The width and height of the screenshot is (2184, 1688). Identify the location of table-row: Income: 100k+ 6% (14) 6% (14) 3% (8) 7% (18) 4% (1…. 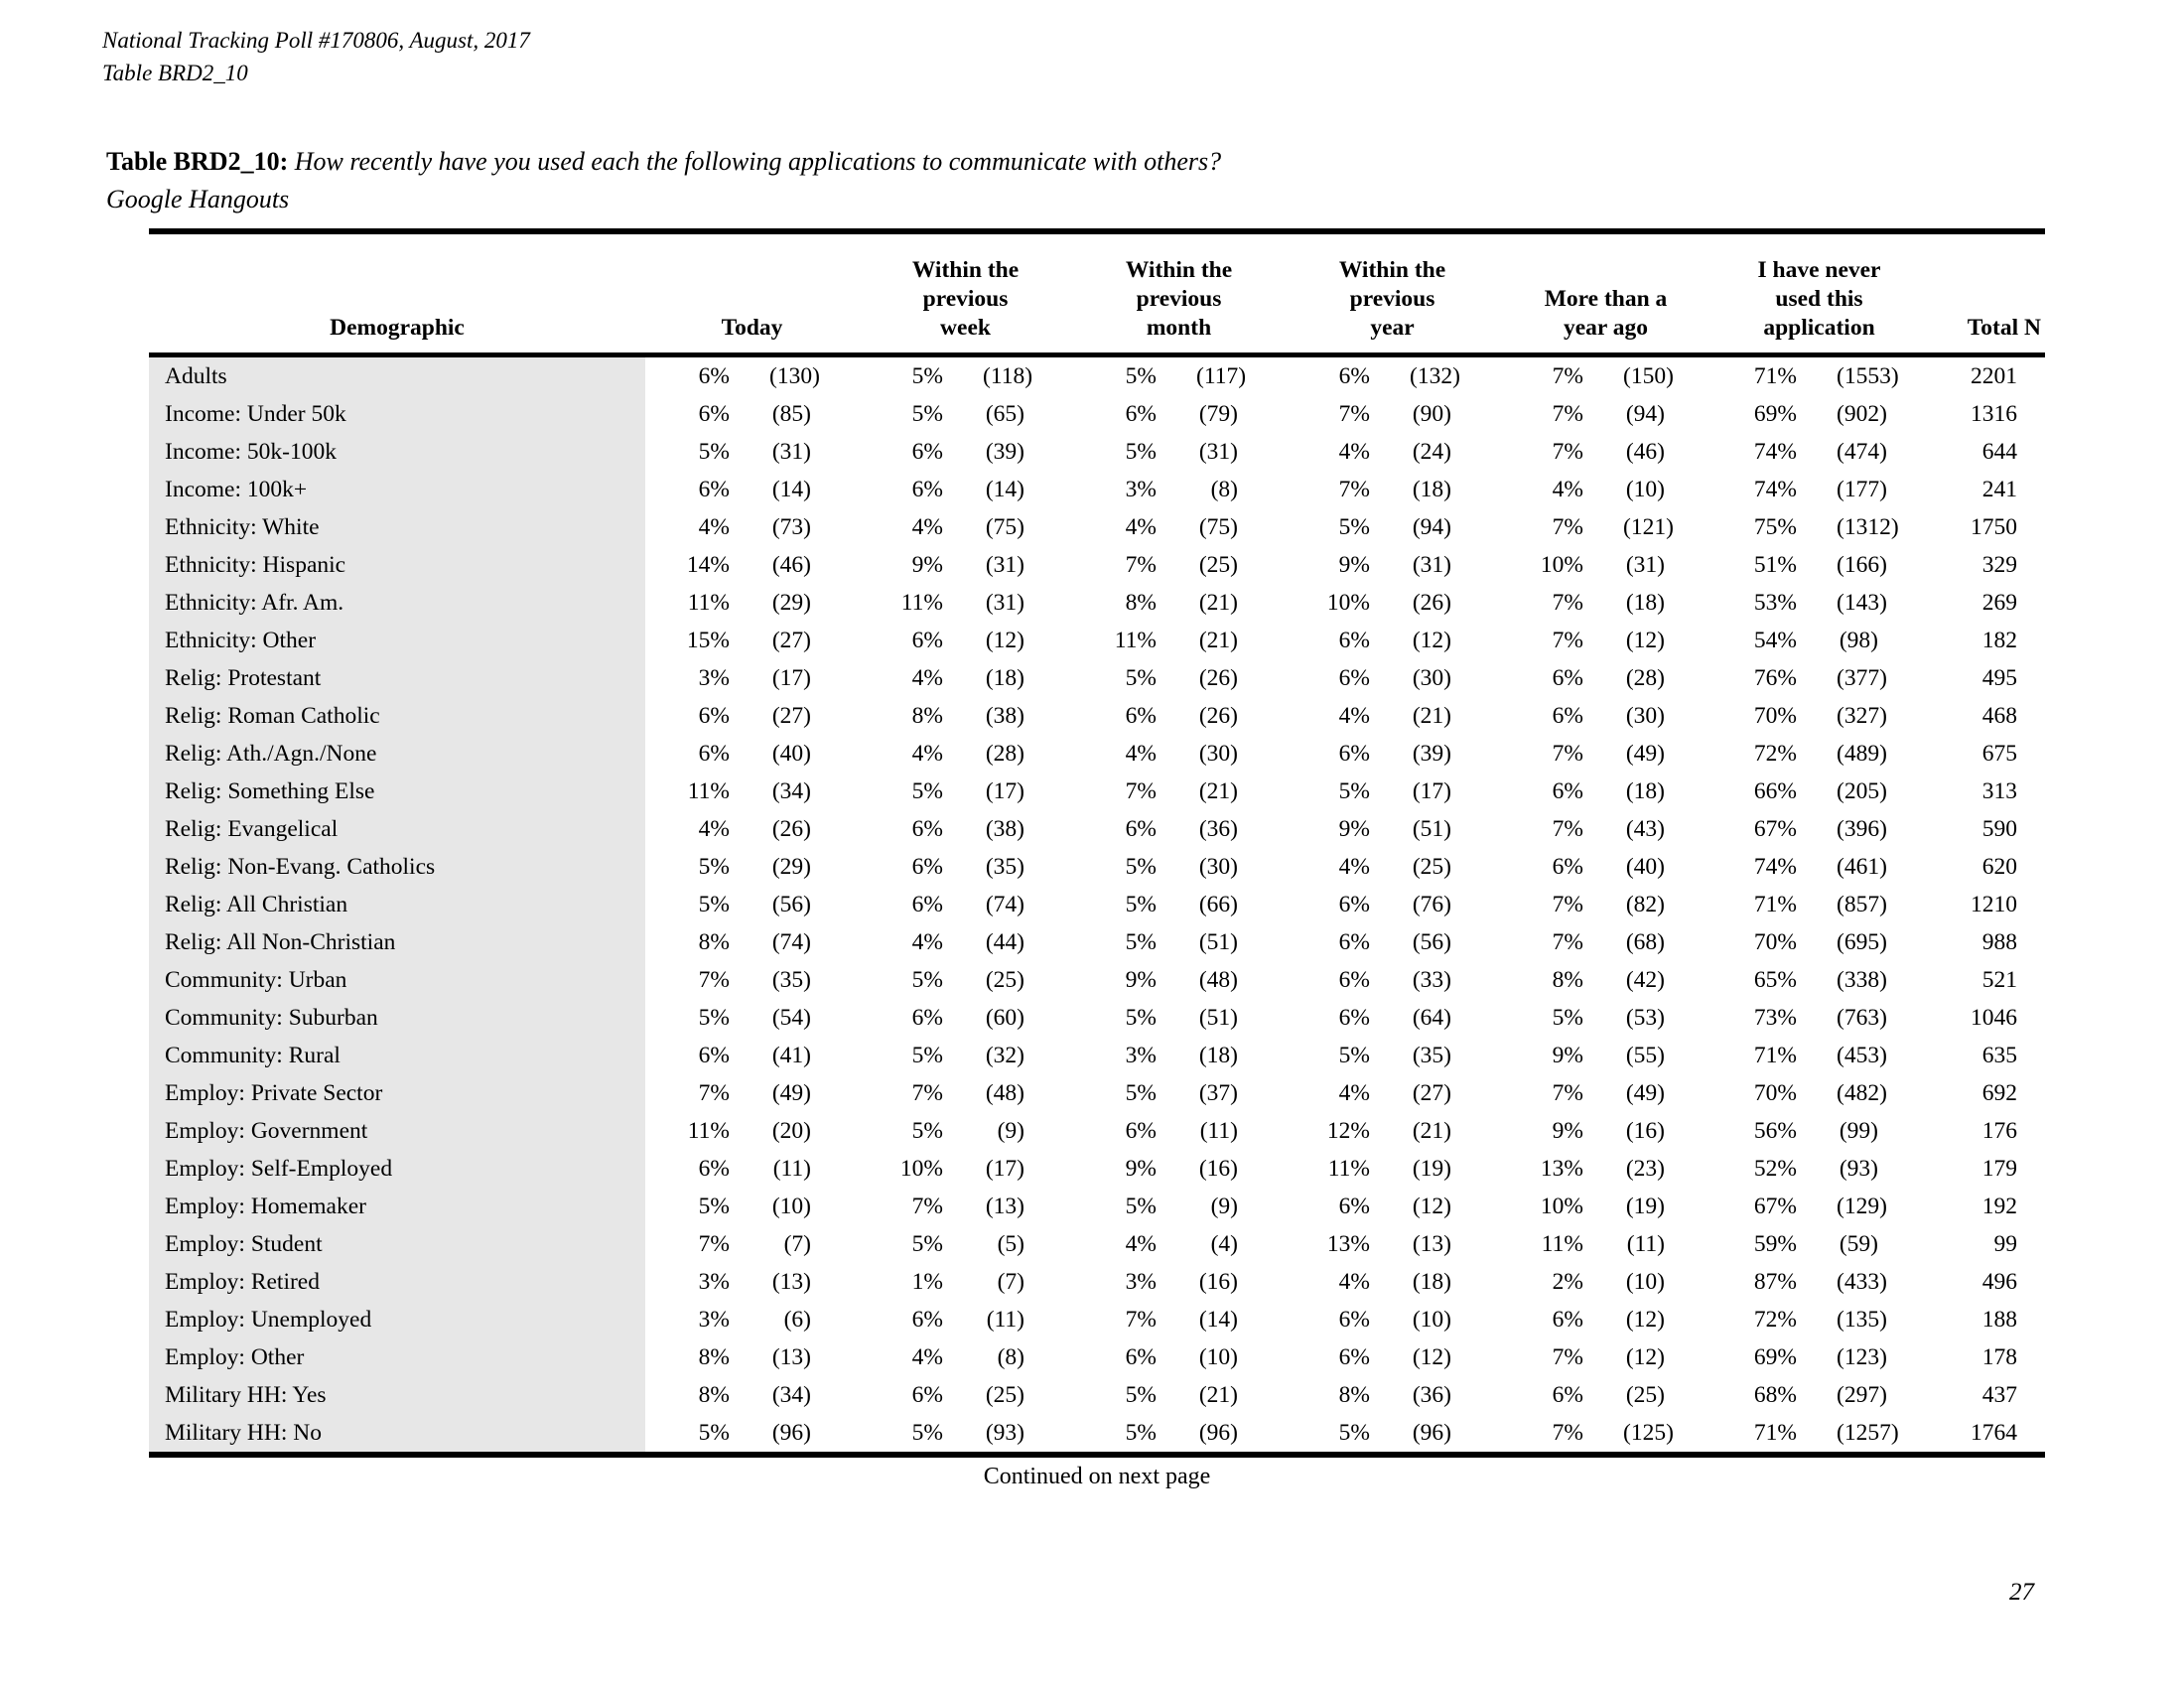
(1097, 489).